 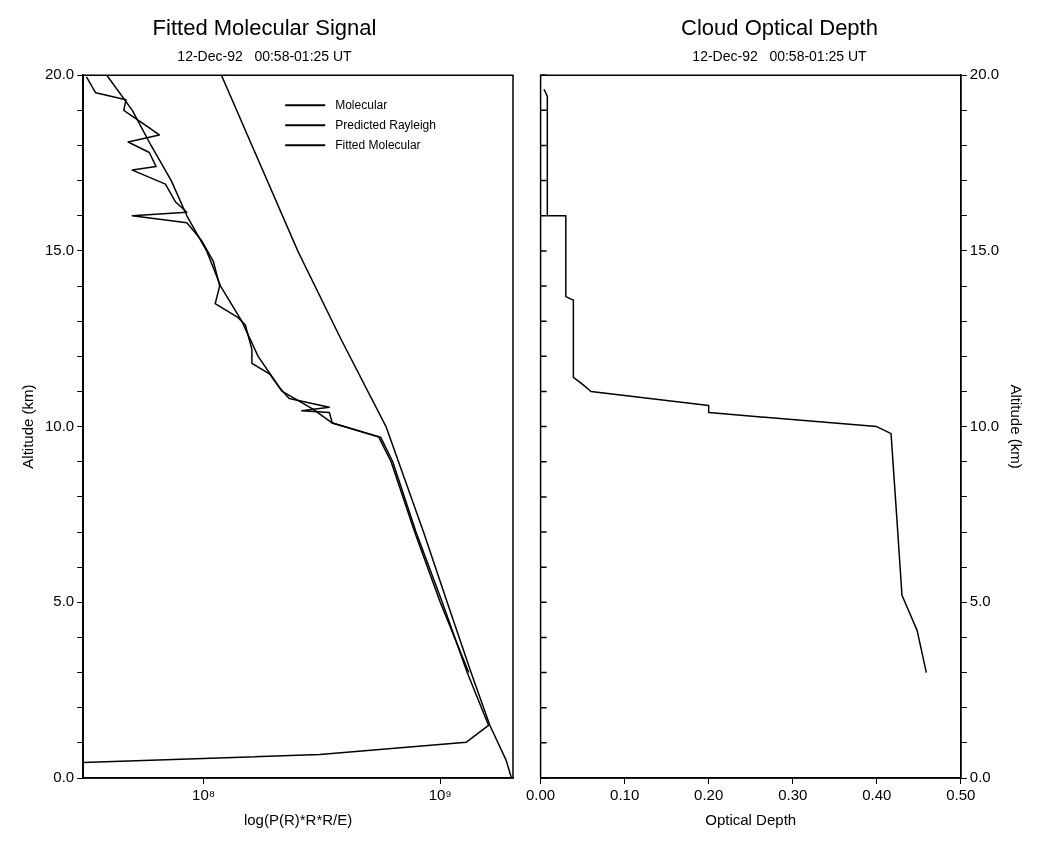 What do you see at coordinates (980, 601) in the screenshot?
I see `y2-tick-label: 5.0` at bounding box center [980, 601].